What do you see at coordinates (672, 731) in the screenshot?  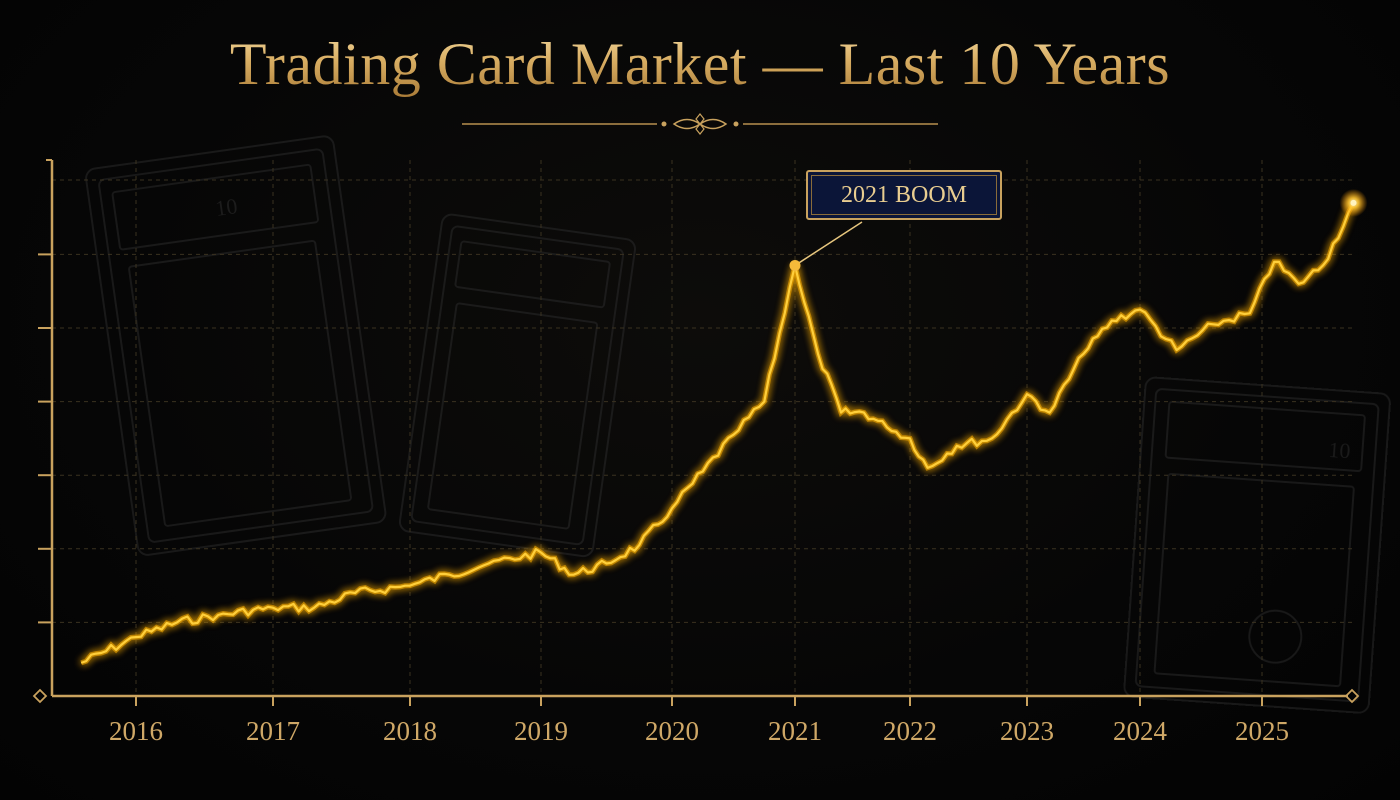 I see `x-tick-label-2020: 2020` at bounding box center [672, 731].